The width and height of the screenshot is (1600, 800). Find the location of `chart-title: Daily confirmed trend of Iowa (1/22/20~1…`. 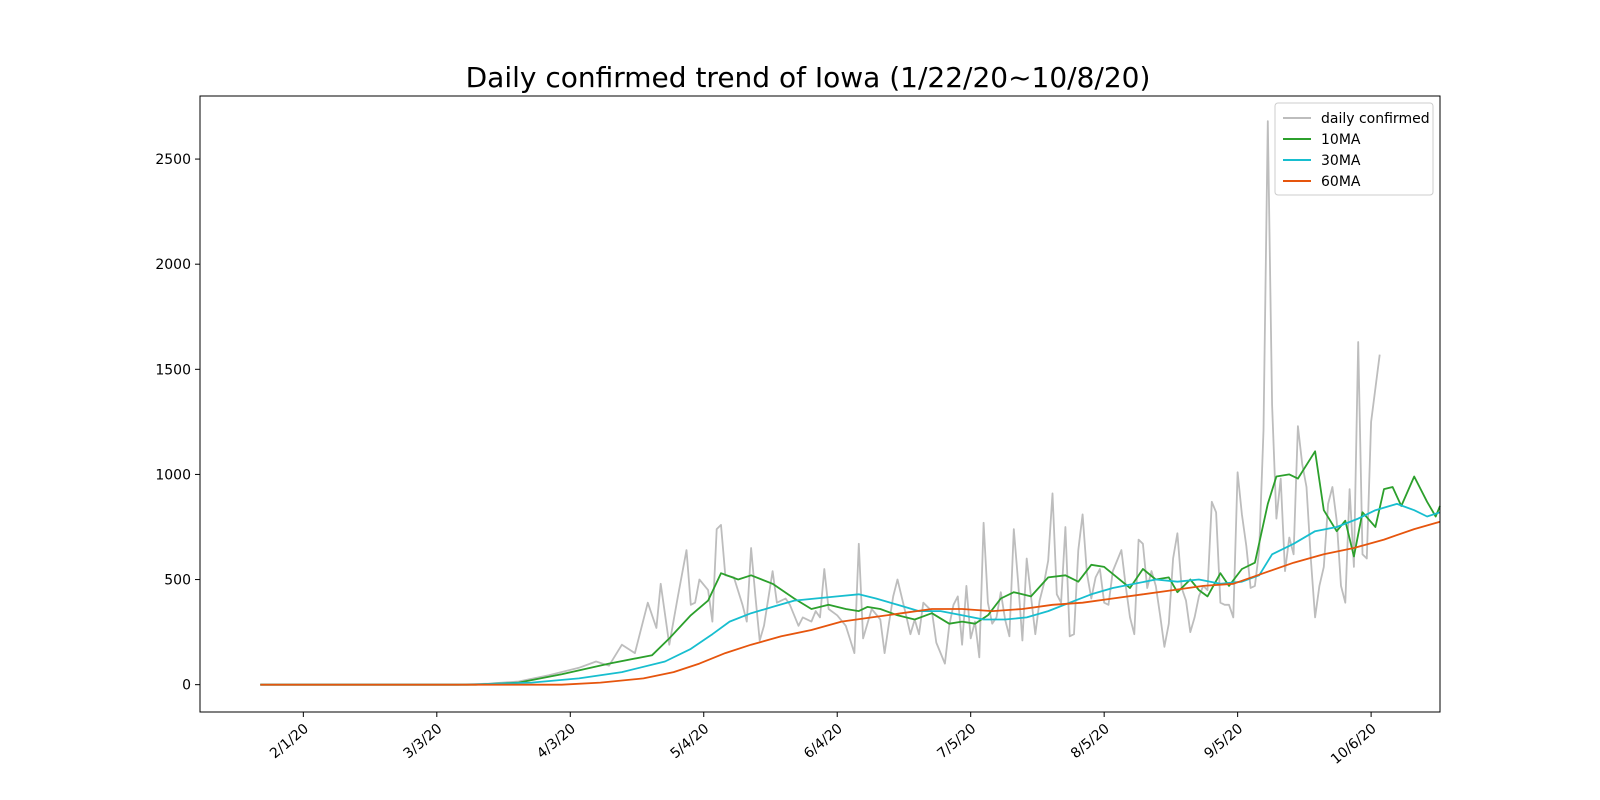

chart-title: Daily confirmed trend of Iowa (1/22/20~1… is located at coordinates (808, 77).